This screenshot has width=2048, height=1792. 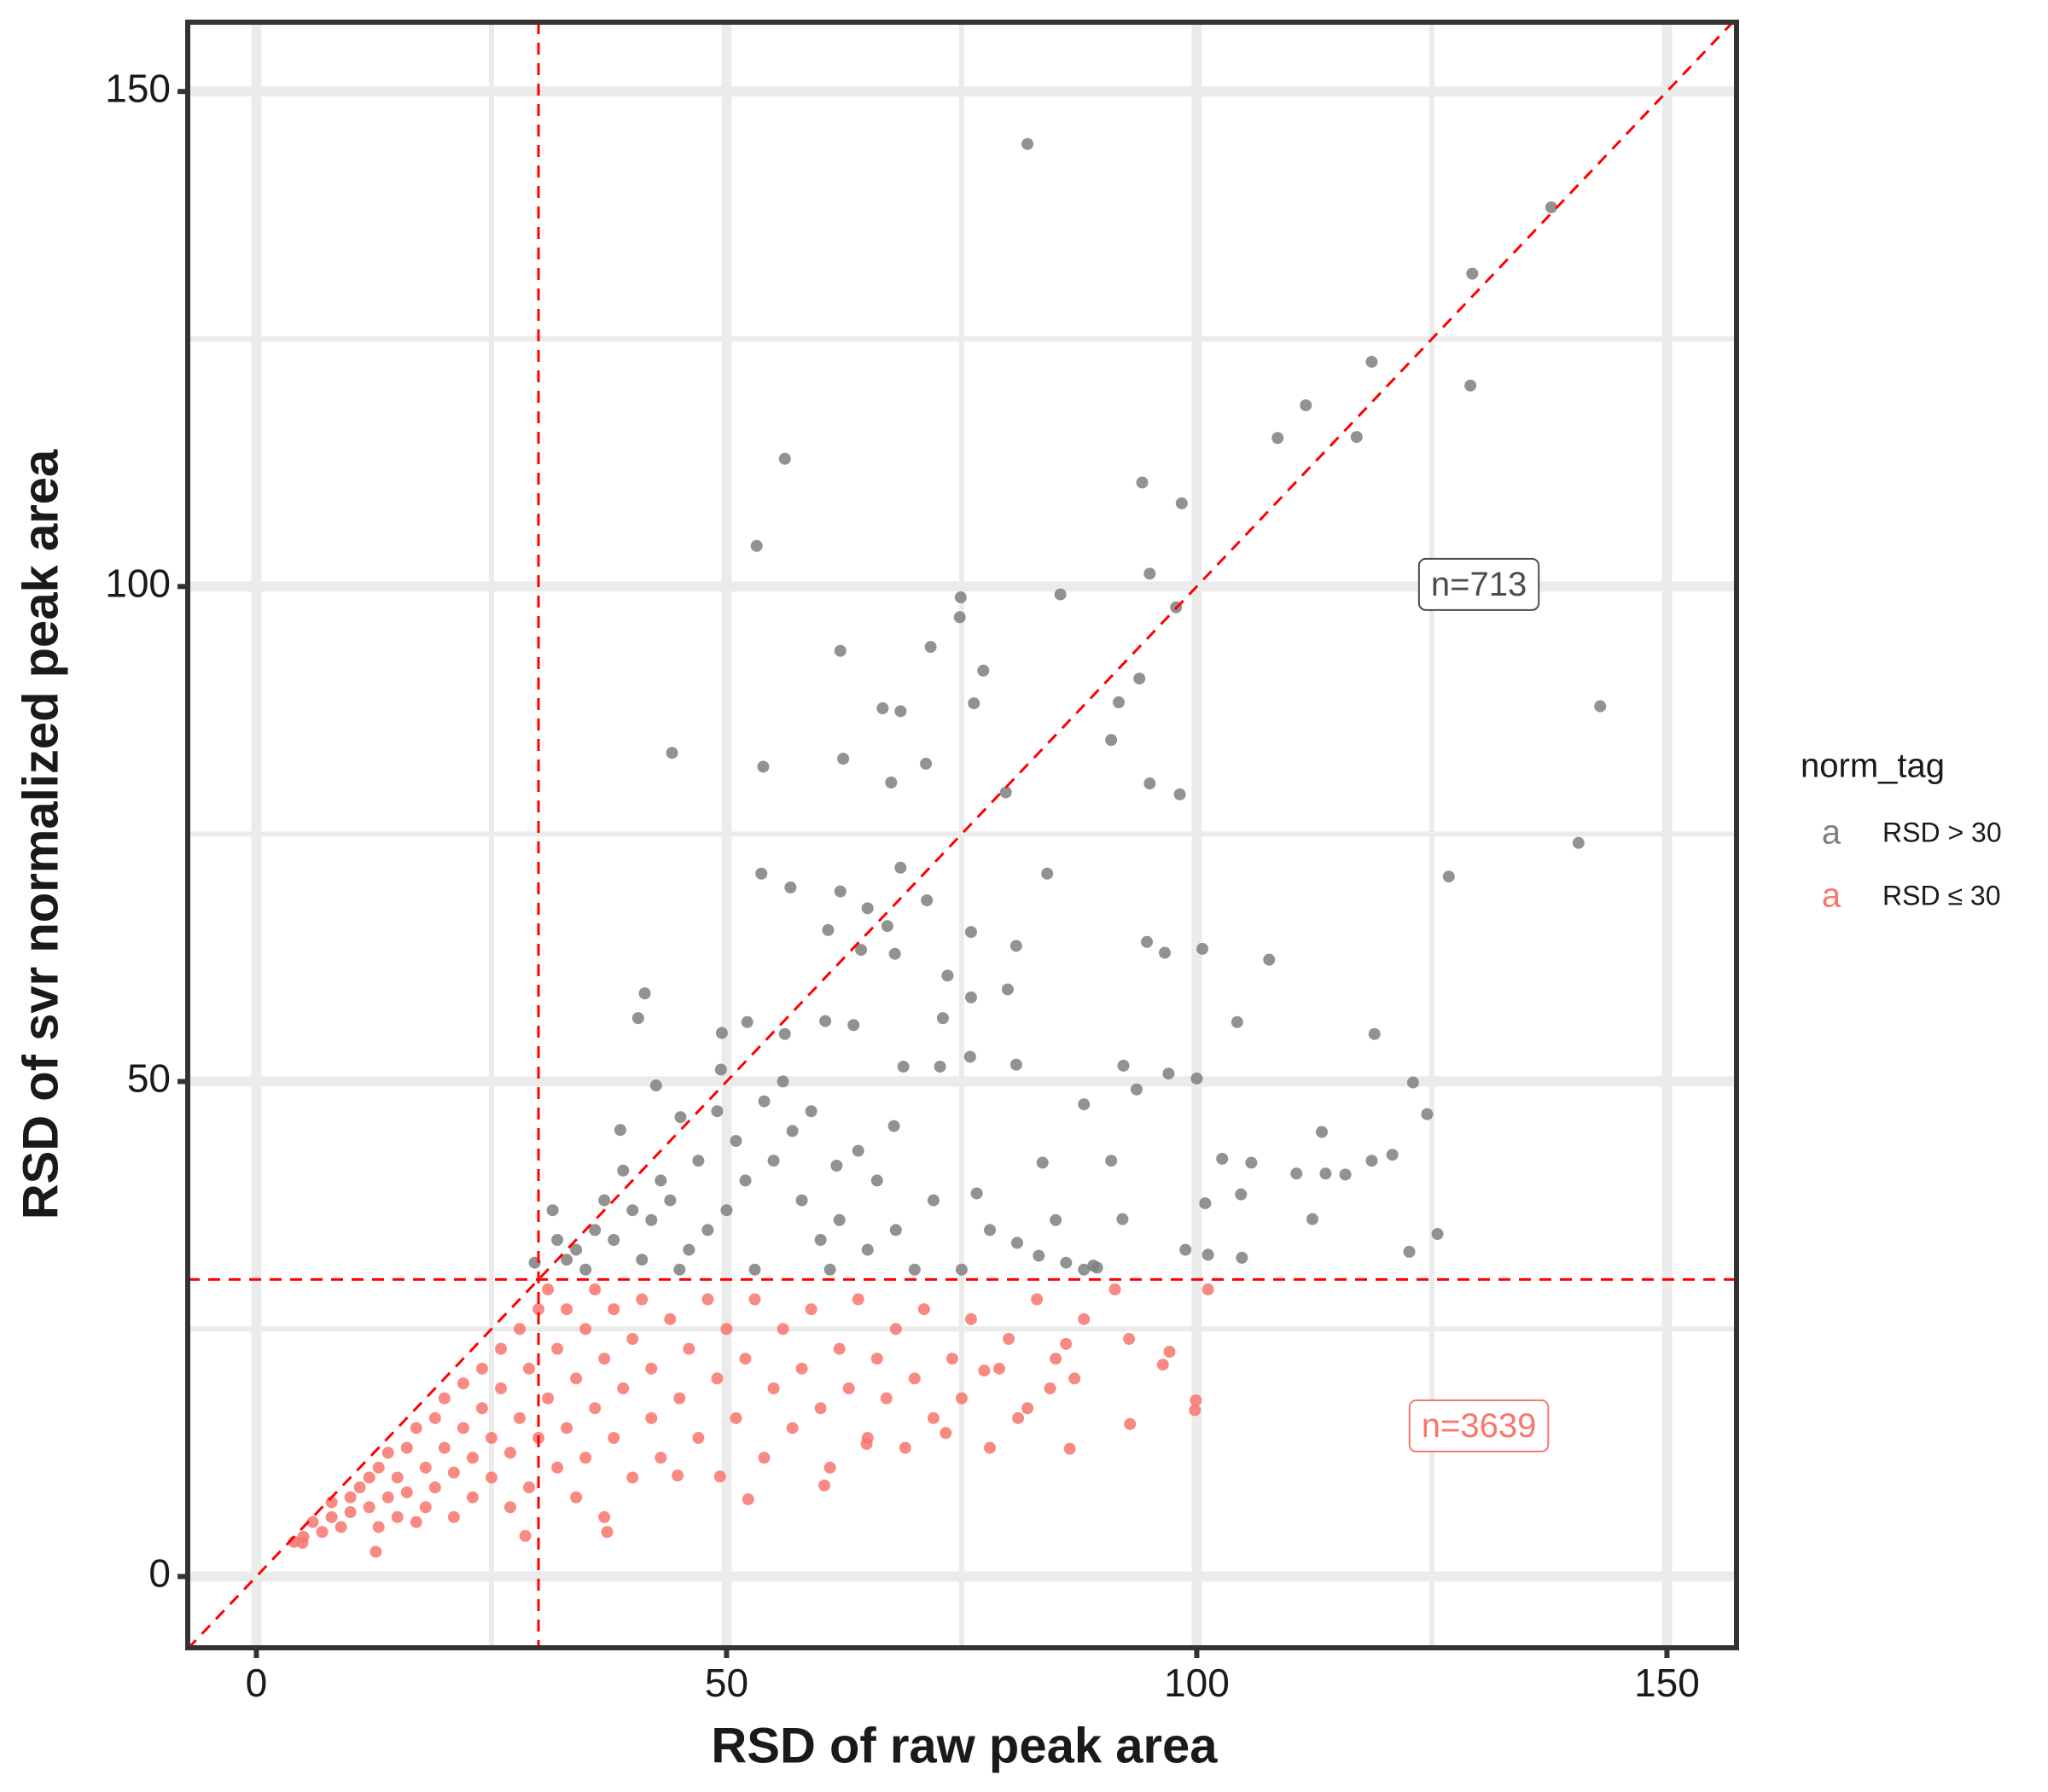 I want to click on x-axis-title: RSD of raw peak area, so click(x=965, y=1745).